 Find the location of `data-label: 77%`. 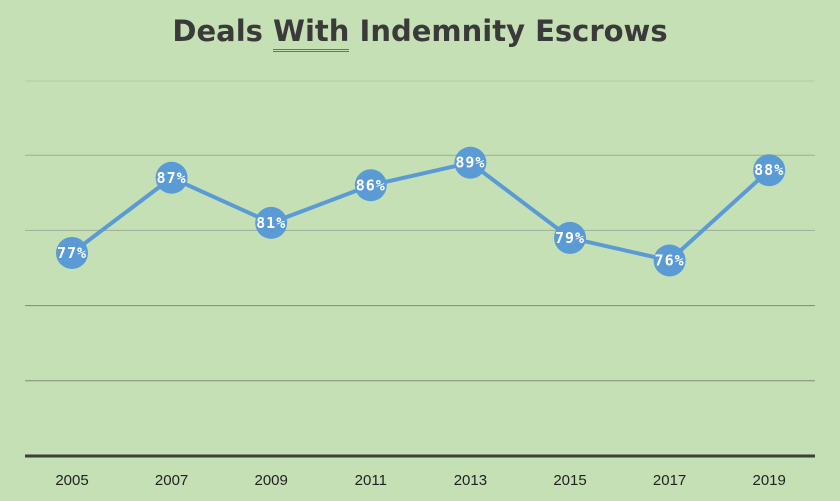

data-label: 77% is located at coordinates (72, 253).